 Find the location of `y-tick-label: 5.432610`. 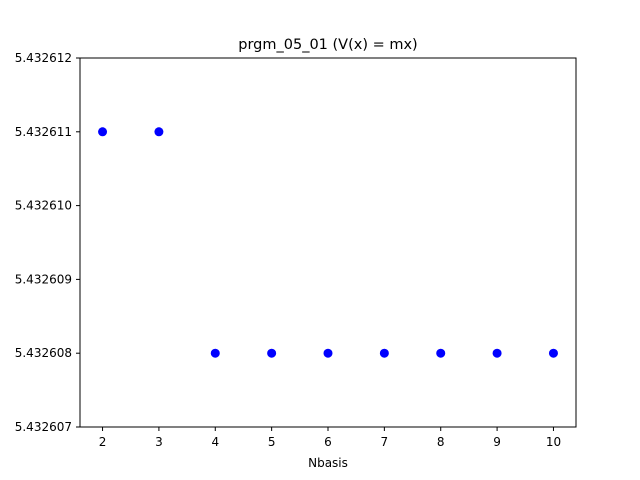

y-tick-label: 5.432610 is located at coordinates (43, 206).